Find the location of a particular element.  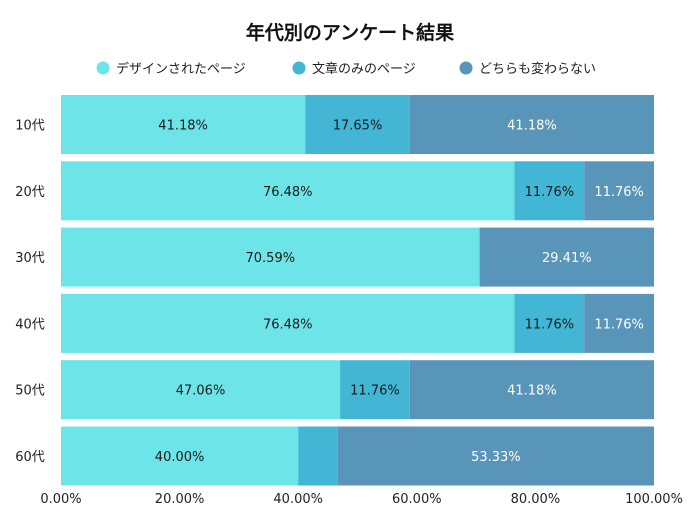

data-label: 47.06% is located at coordinates (201, 391).